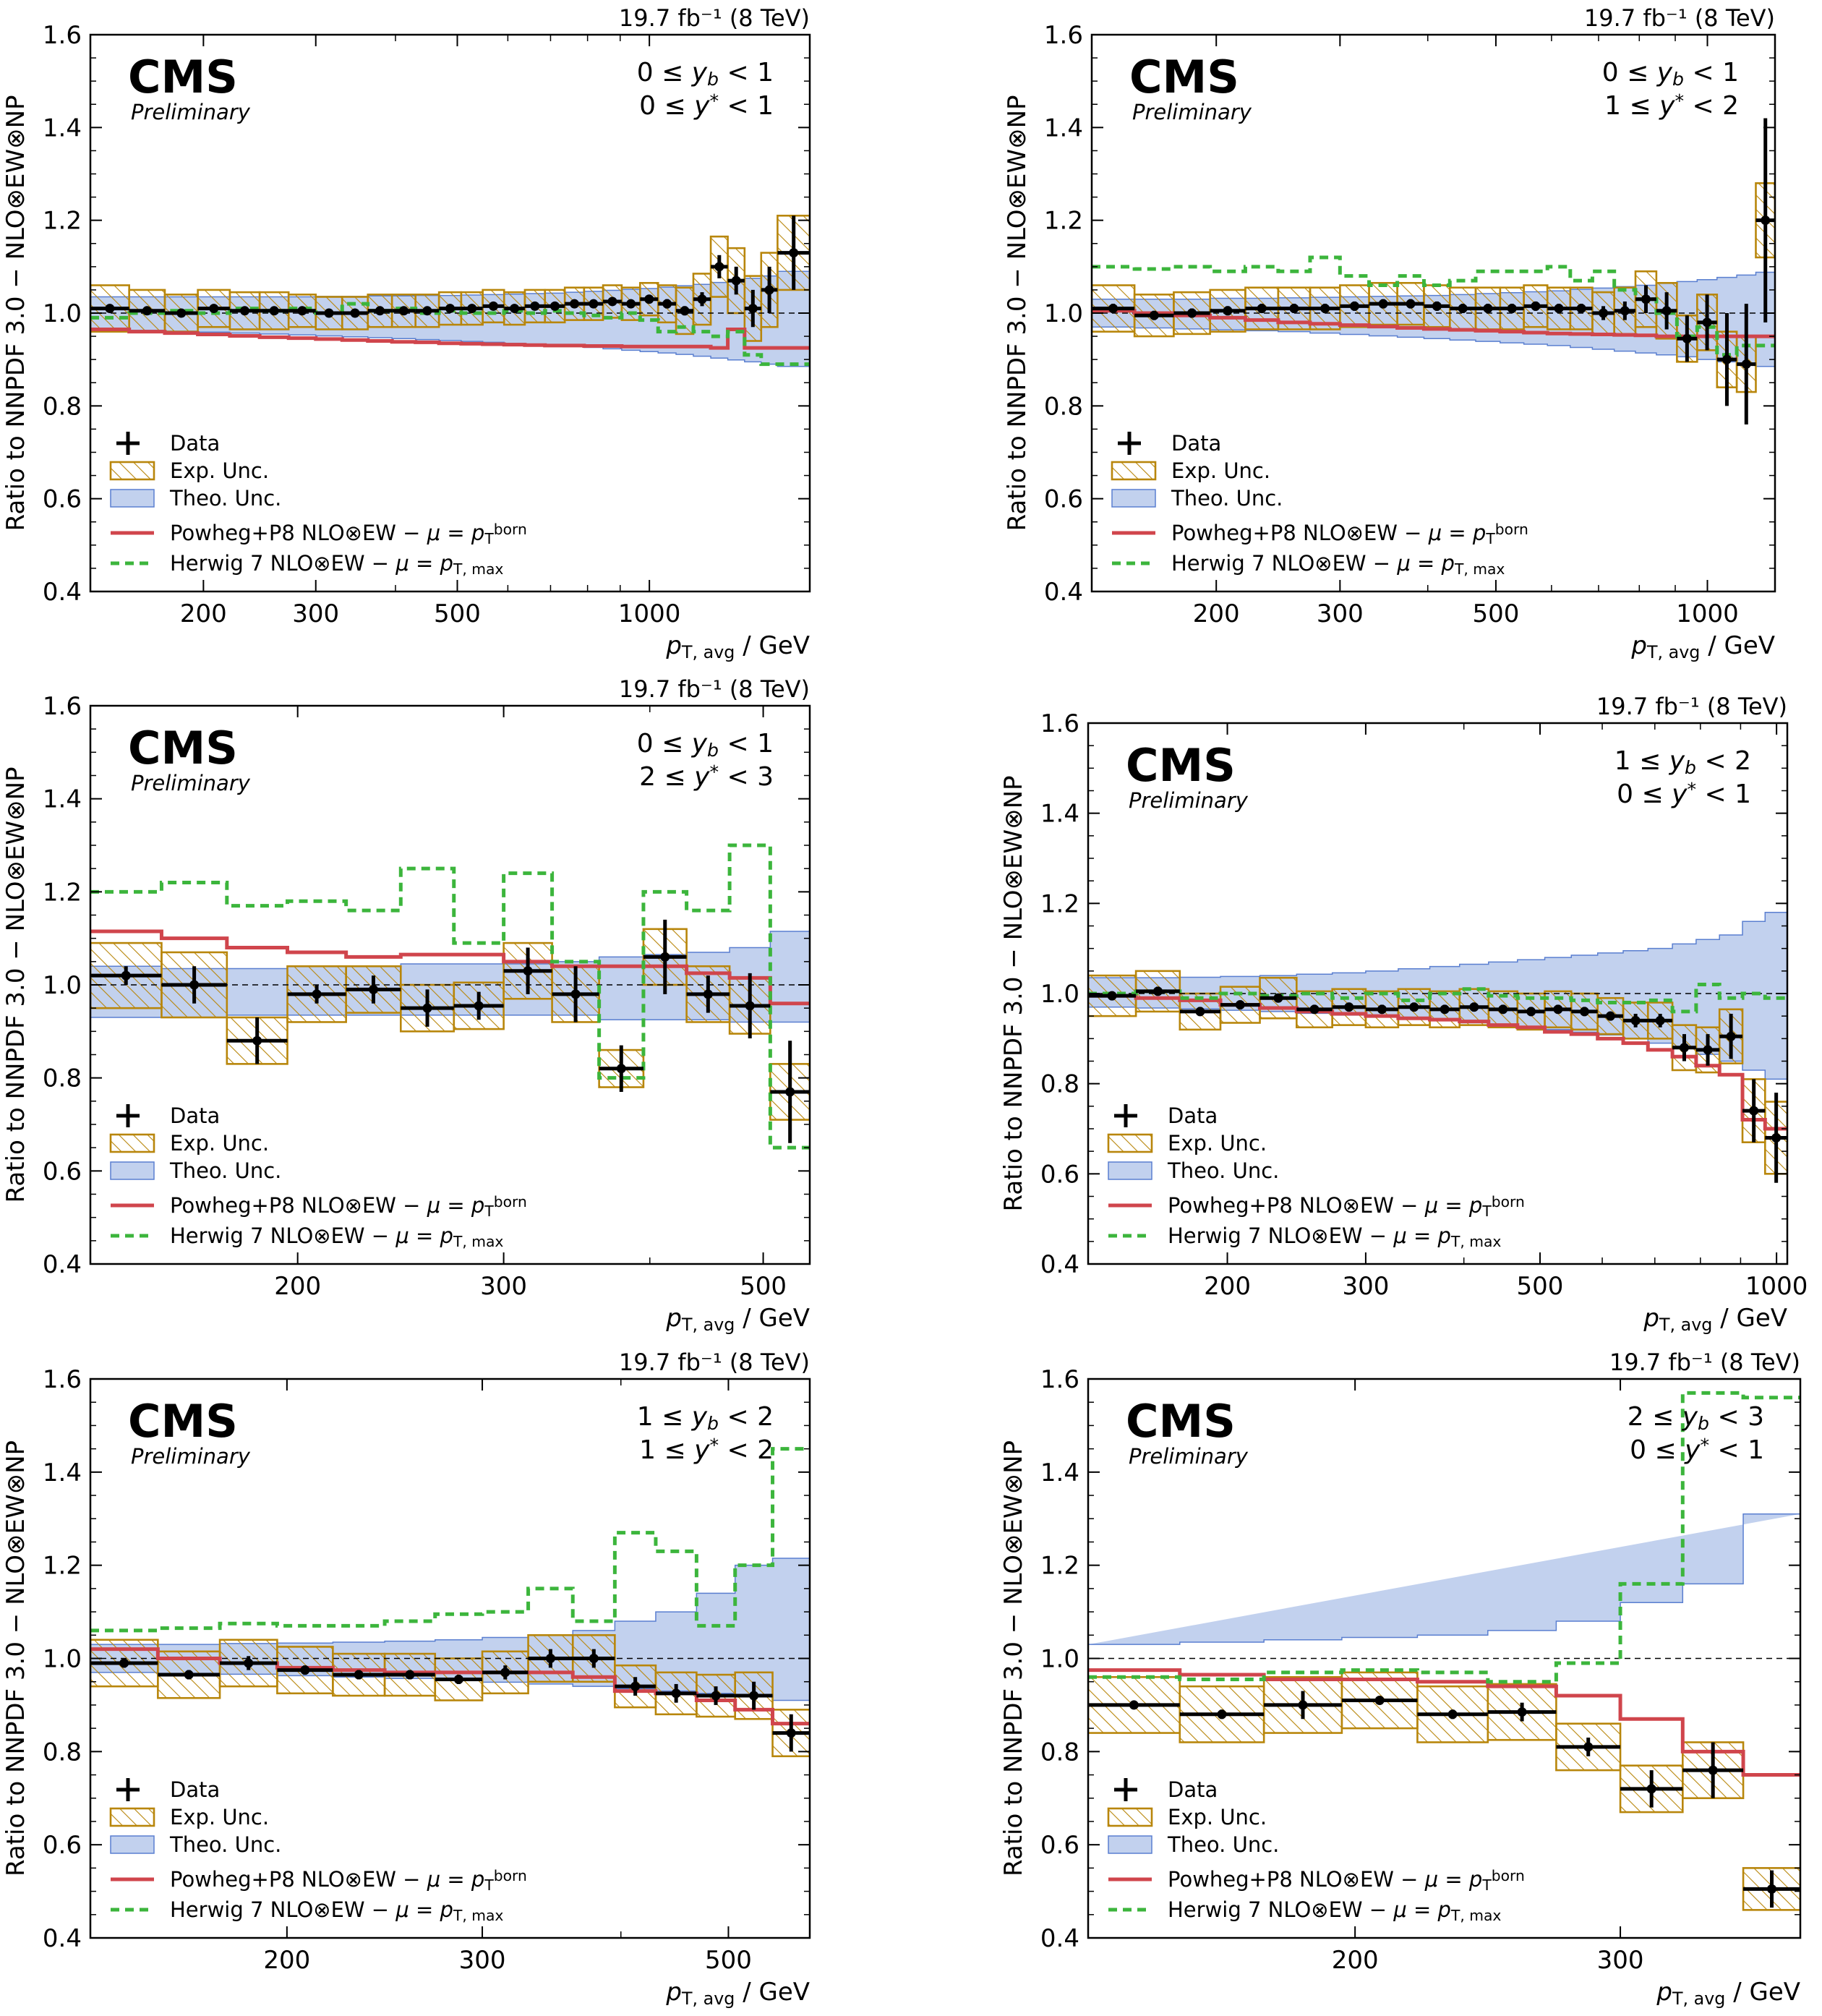 The height and width of the screenshot is (2016, 1822). I want to click on x-tick-label: 500, so click(728, 1961).